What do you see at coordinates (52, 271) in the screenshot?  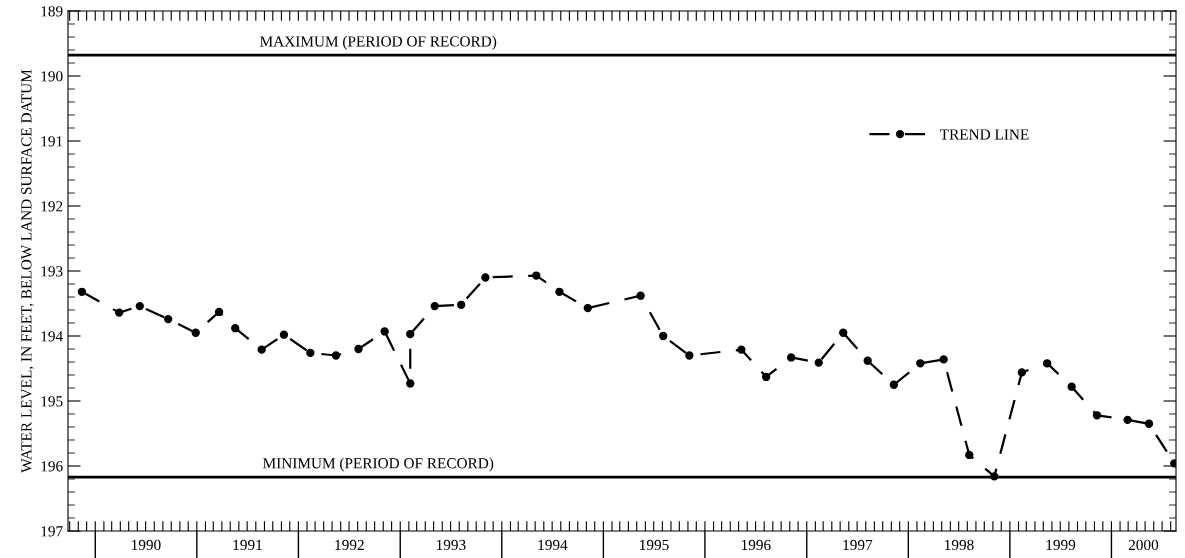 I see `y-tick-label: 193` at bounding box center [52, 271].